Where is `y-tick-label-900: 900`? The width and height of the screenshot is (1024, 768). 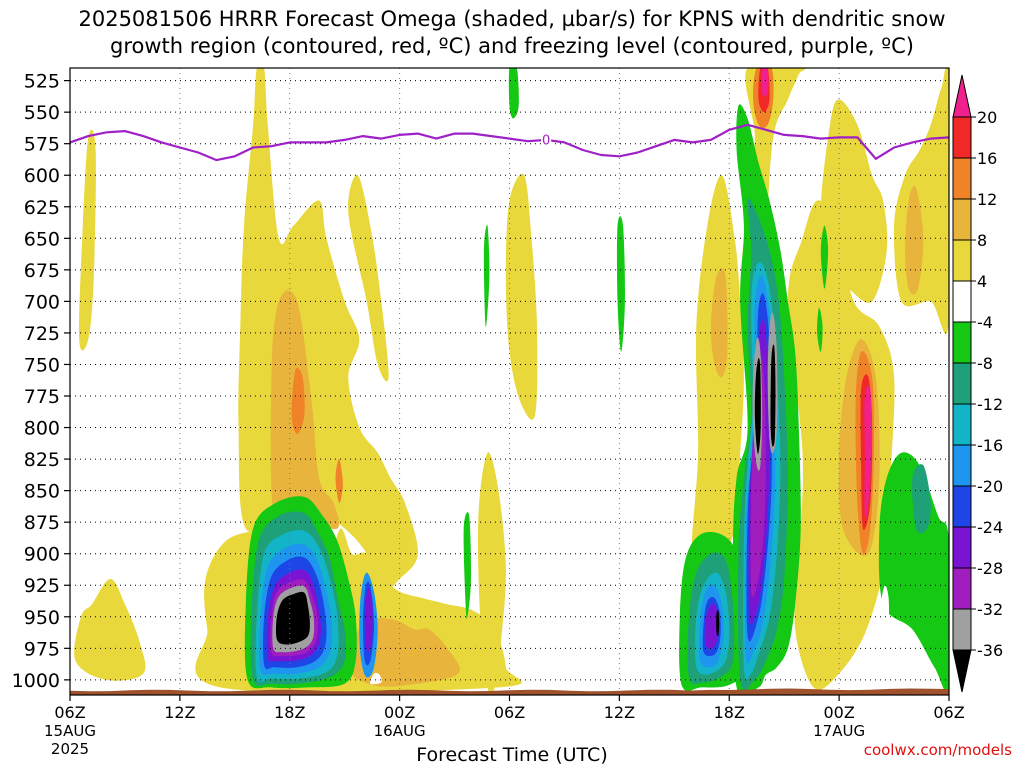 y-tick-label-900: 900 is located at coordinates (42, 555).